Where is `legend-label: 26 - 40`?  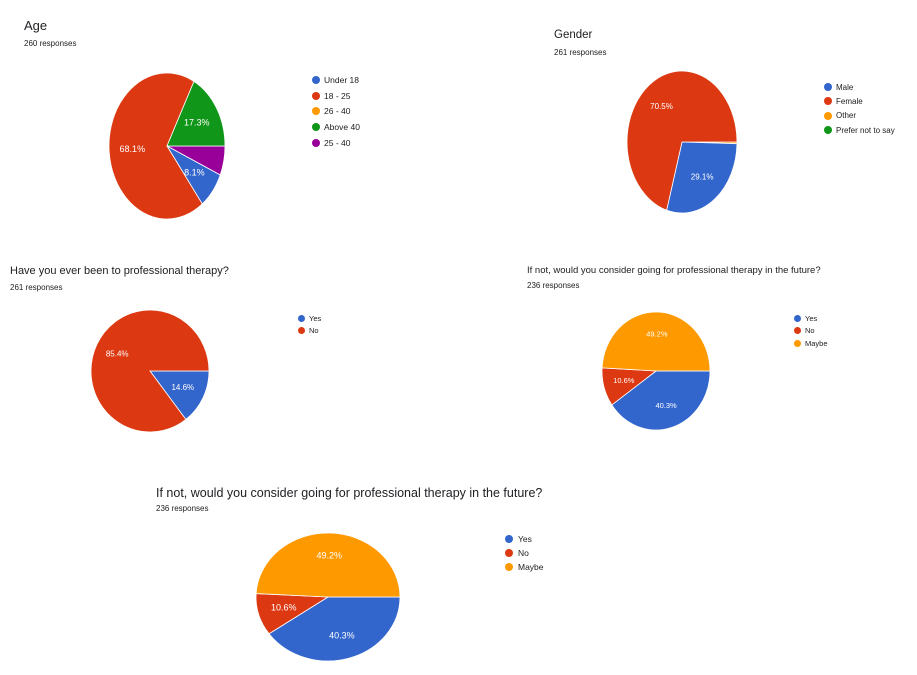
legend-label: 26 - 40 is located at coordinates (337, 111).